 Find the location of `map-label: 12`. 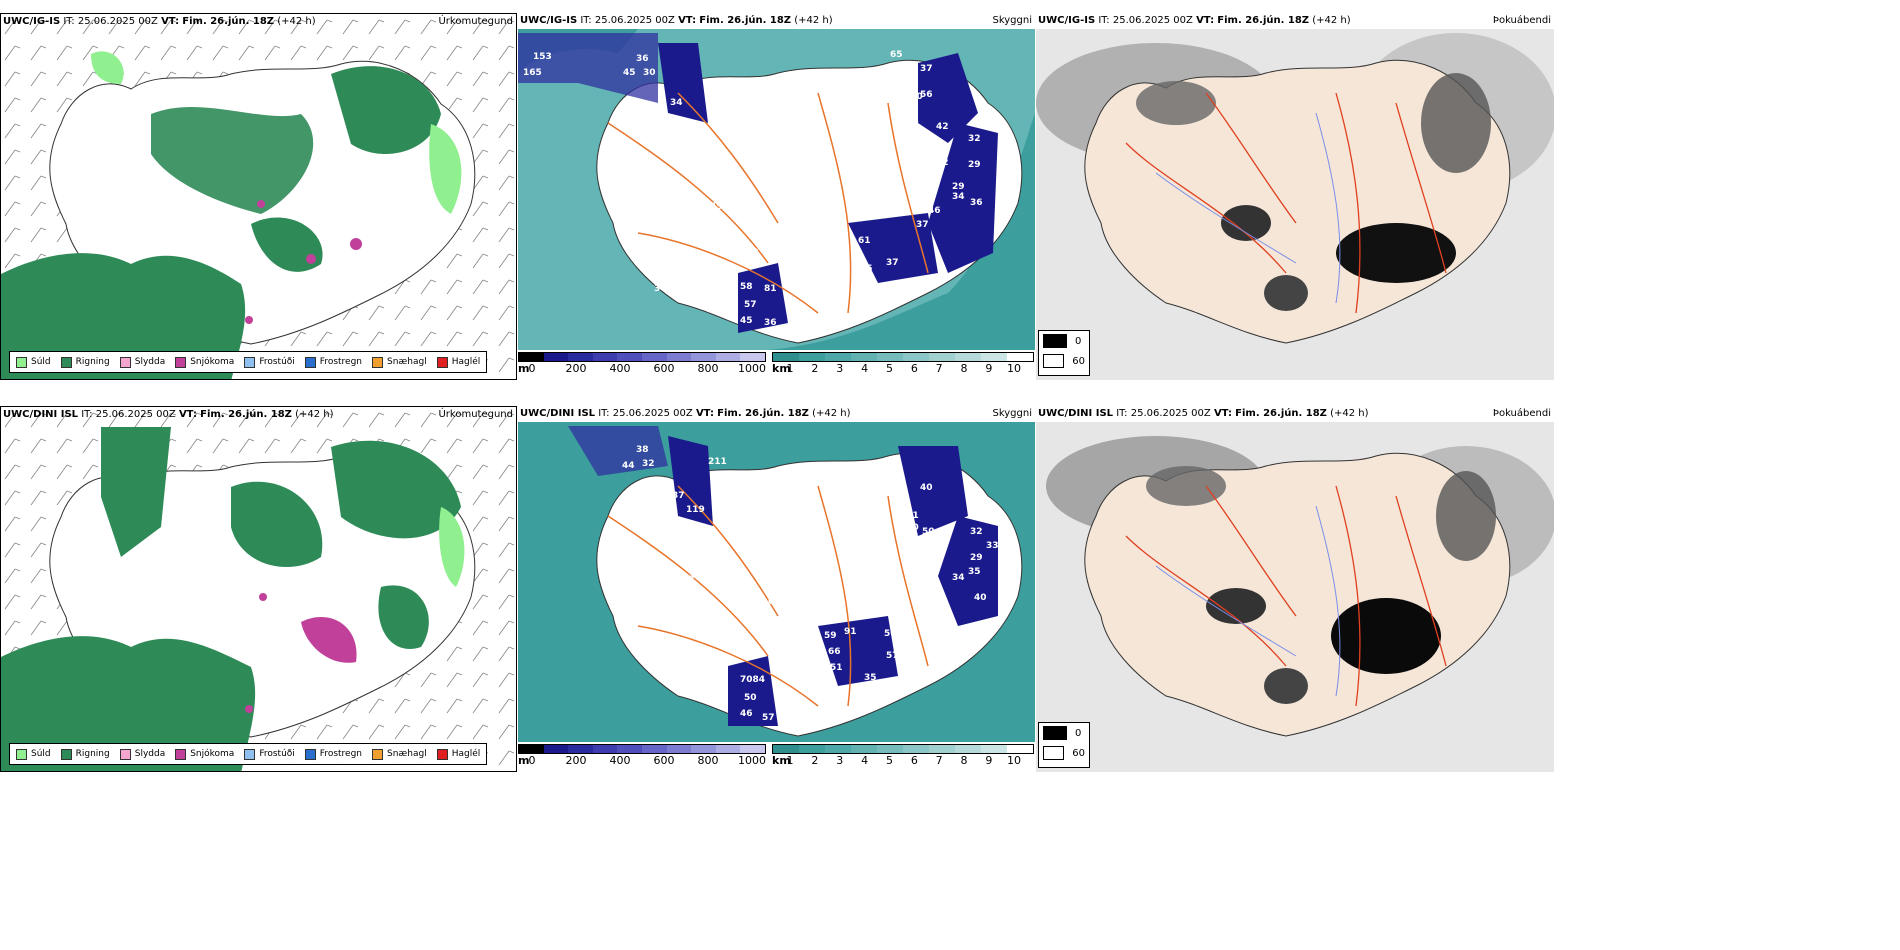

map-label: 12 is located at coordinates (680, 273).